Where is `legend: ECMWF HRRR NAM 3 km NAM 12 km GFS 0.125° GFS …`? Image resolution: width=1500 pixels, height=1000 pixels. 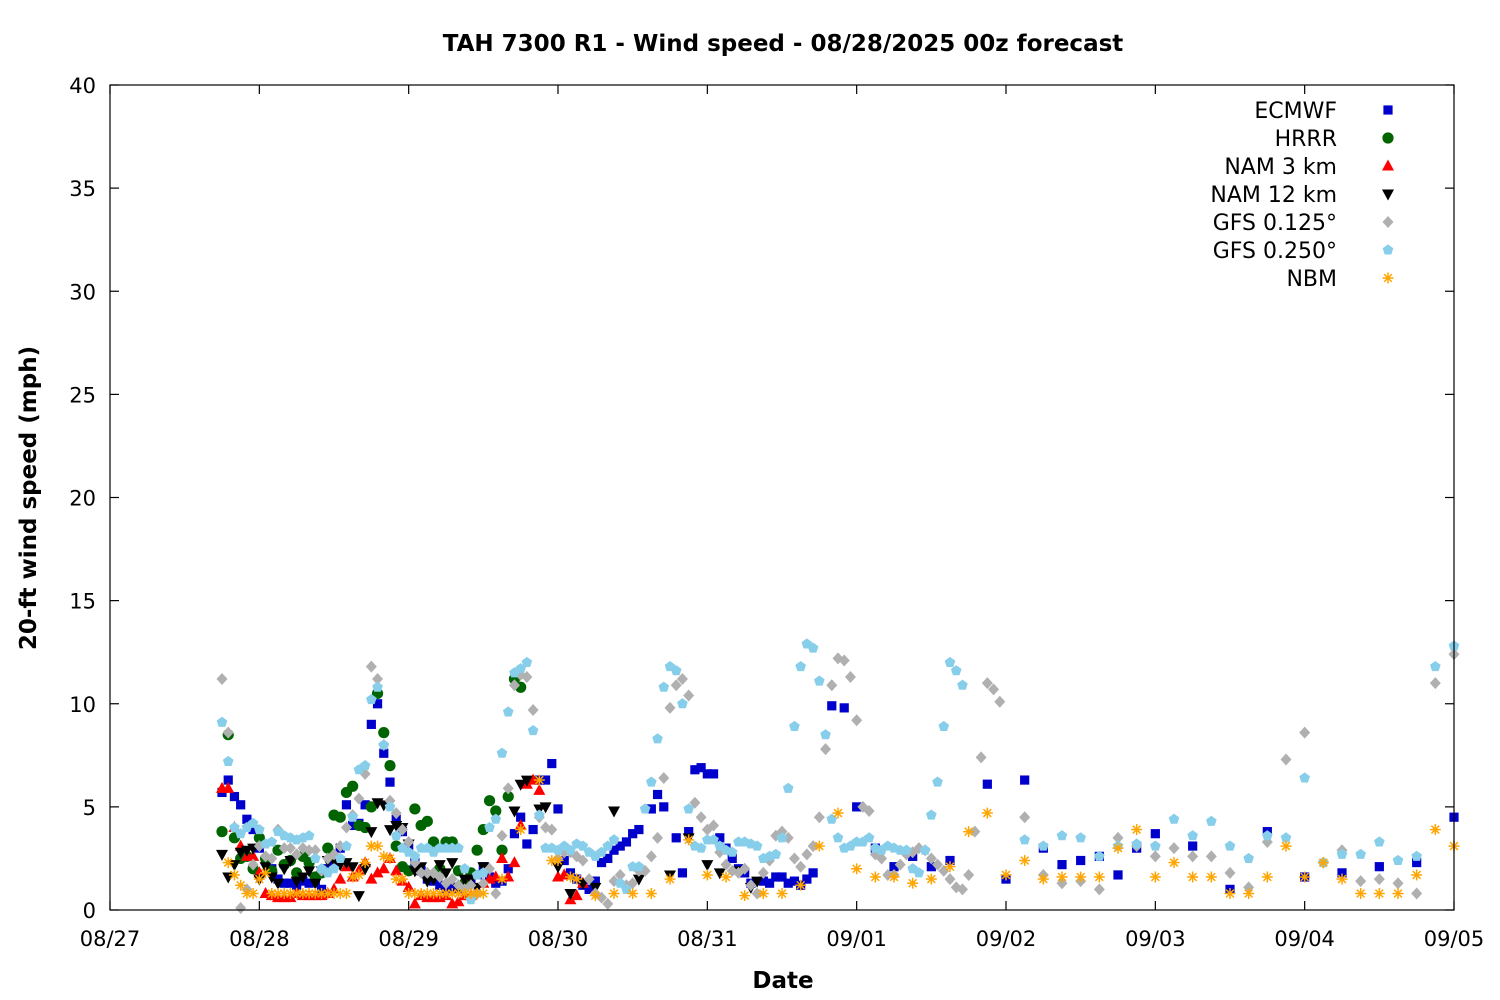 legend: ECMWF HRRR NAM 3 km NAM 12 km GFS 0.125° GFS … is located at coordinates (1302, 195).